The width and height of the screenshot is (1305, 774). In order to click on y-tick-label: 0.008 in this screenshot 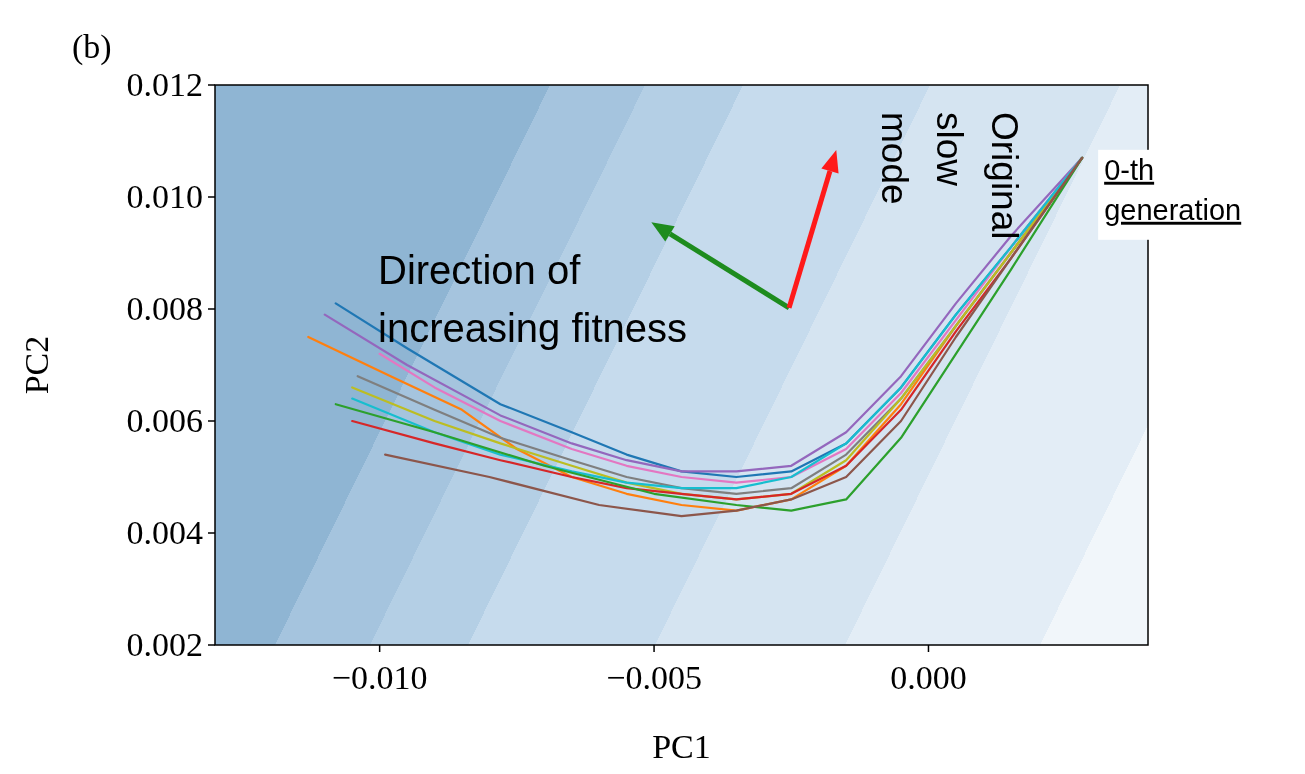, I will do `click(164, 308)`.